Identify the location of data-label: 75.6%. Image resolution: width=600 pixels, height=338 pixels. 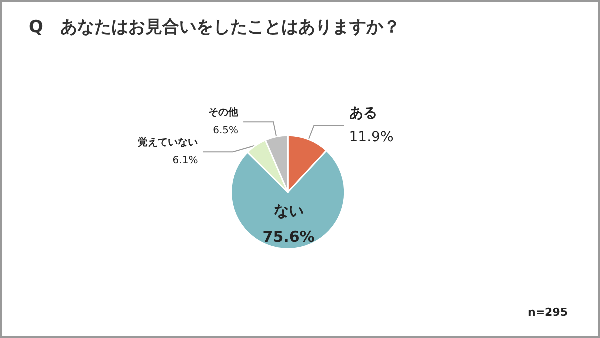
(288, 237).